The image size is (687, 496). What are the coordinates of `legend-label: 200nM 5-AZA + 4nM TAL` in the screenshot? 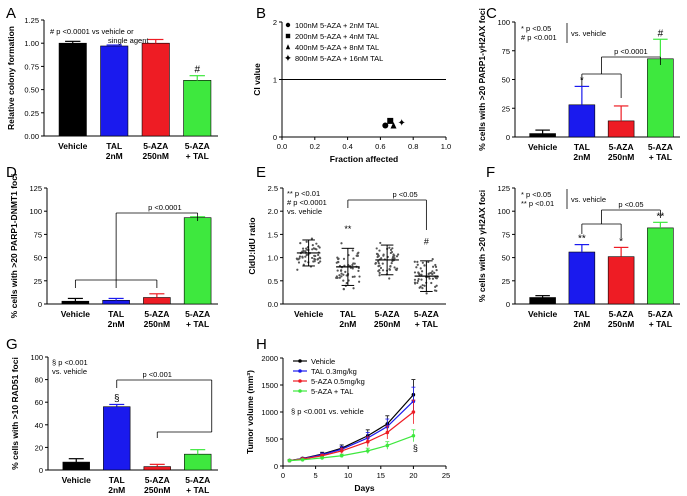 It's located at (337, 36).